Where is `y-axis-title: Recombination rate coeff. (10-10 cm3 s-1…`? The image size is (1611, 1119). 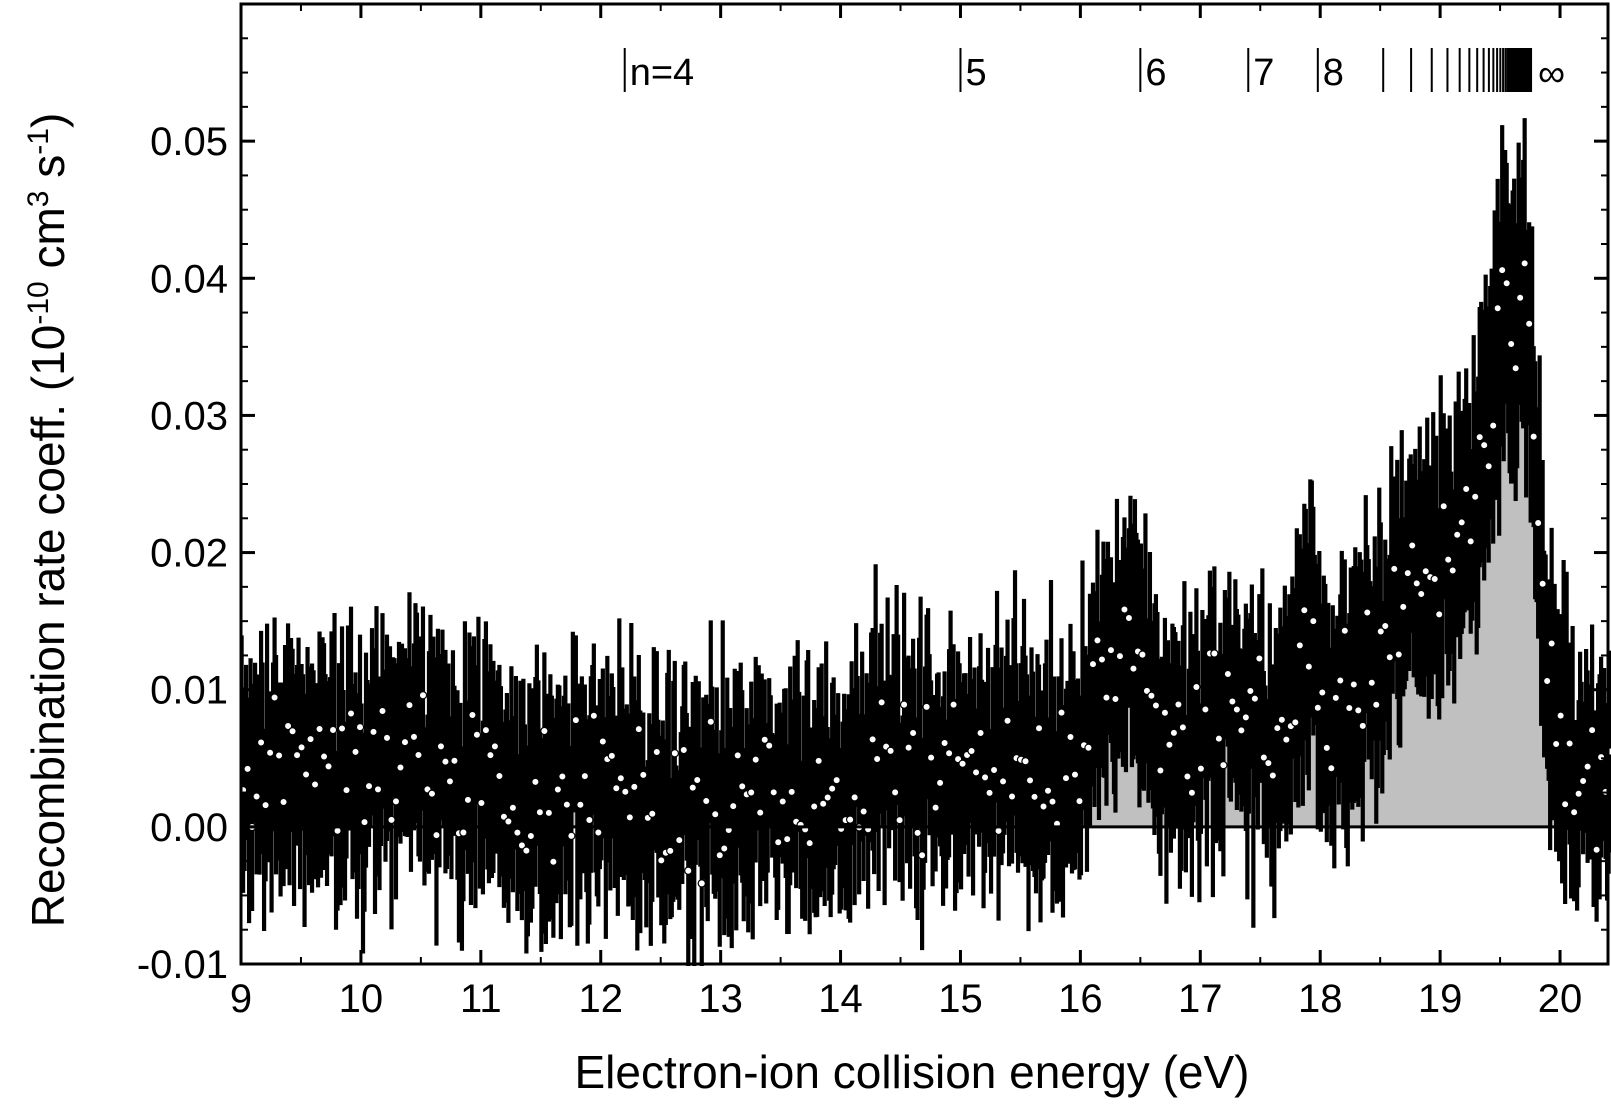 y-axis-title: Recombination rate coeff. (10-10 cm3 s-1… is located at coordinates (48, 520).